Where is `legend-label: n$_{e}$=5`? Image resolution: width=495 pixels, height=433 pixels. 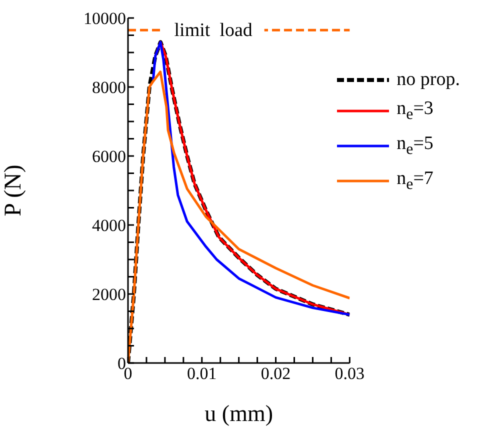
legend-label: n$_{e}$=5 is located at coordinates (415, 146).